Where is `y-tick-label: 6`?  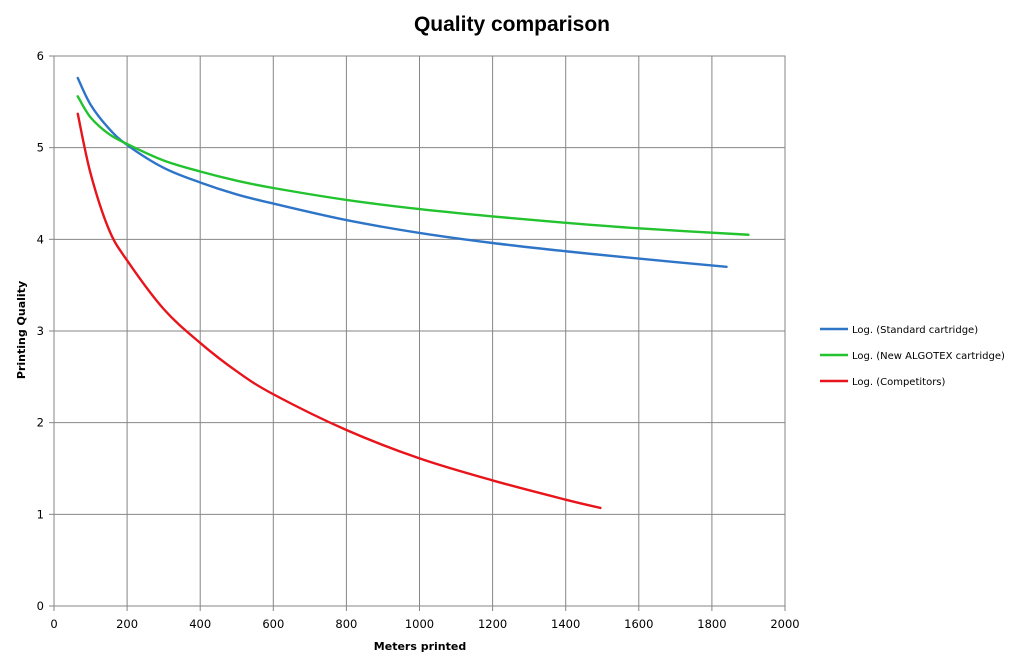
y-tick-label: 6 is located at coordinates (40, 56).